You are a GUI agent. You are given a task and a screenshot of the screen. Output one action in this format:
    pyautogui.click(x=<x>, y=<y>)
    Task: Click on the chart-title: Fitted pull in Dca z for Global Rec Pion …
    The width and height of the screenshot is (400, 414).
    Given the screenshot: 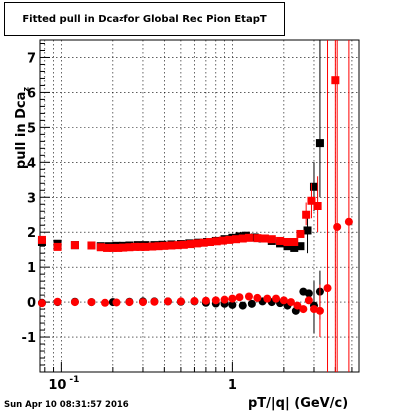 What is the action you would take?
    pyautogui.click(x=144, y=19)
    